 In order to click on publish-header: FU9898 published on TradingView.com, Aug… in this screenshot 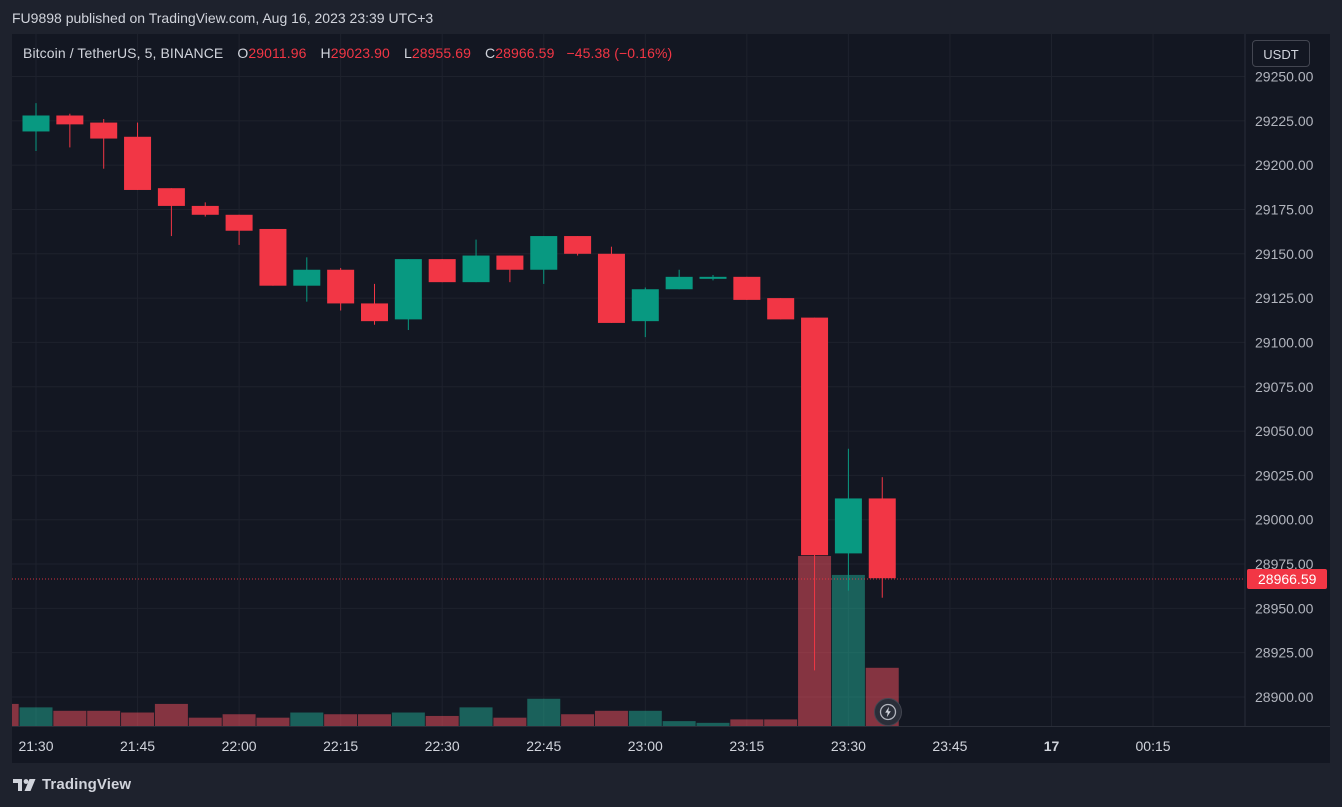, I will do `click(223, 18)`.